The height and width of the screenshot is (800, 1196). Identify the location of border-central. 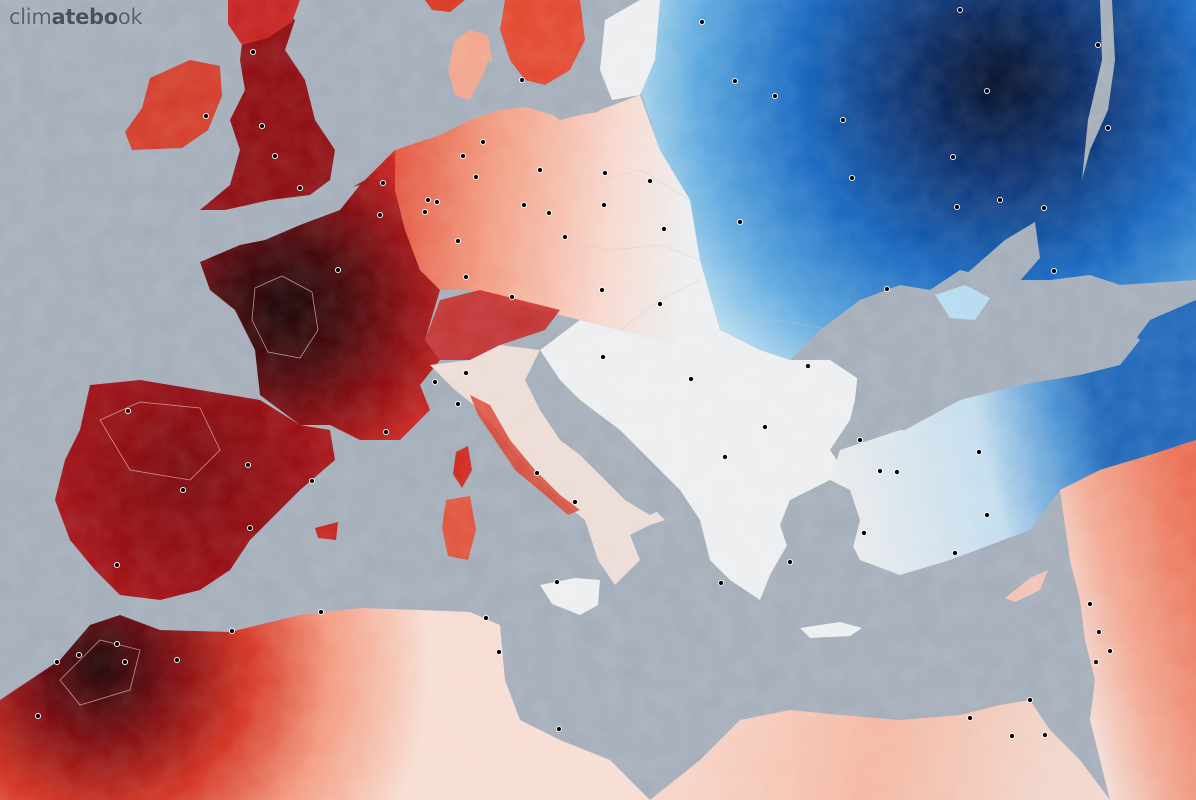
(695, 250).